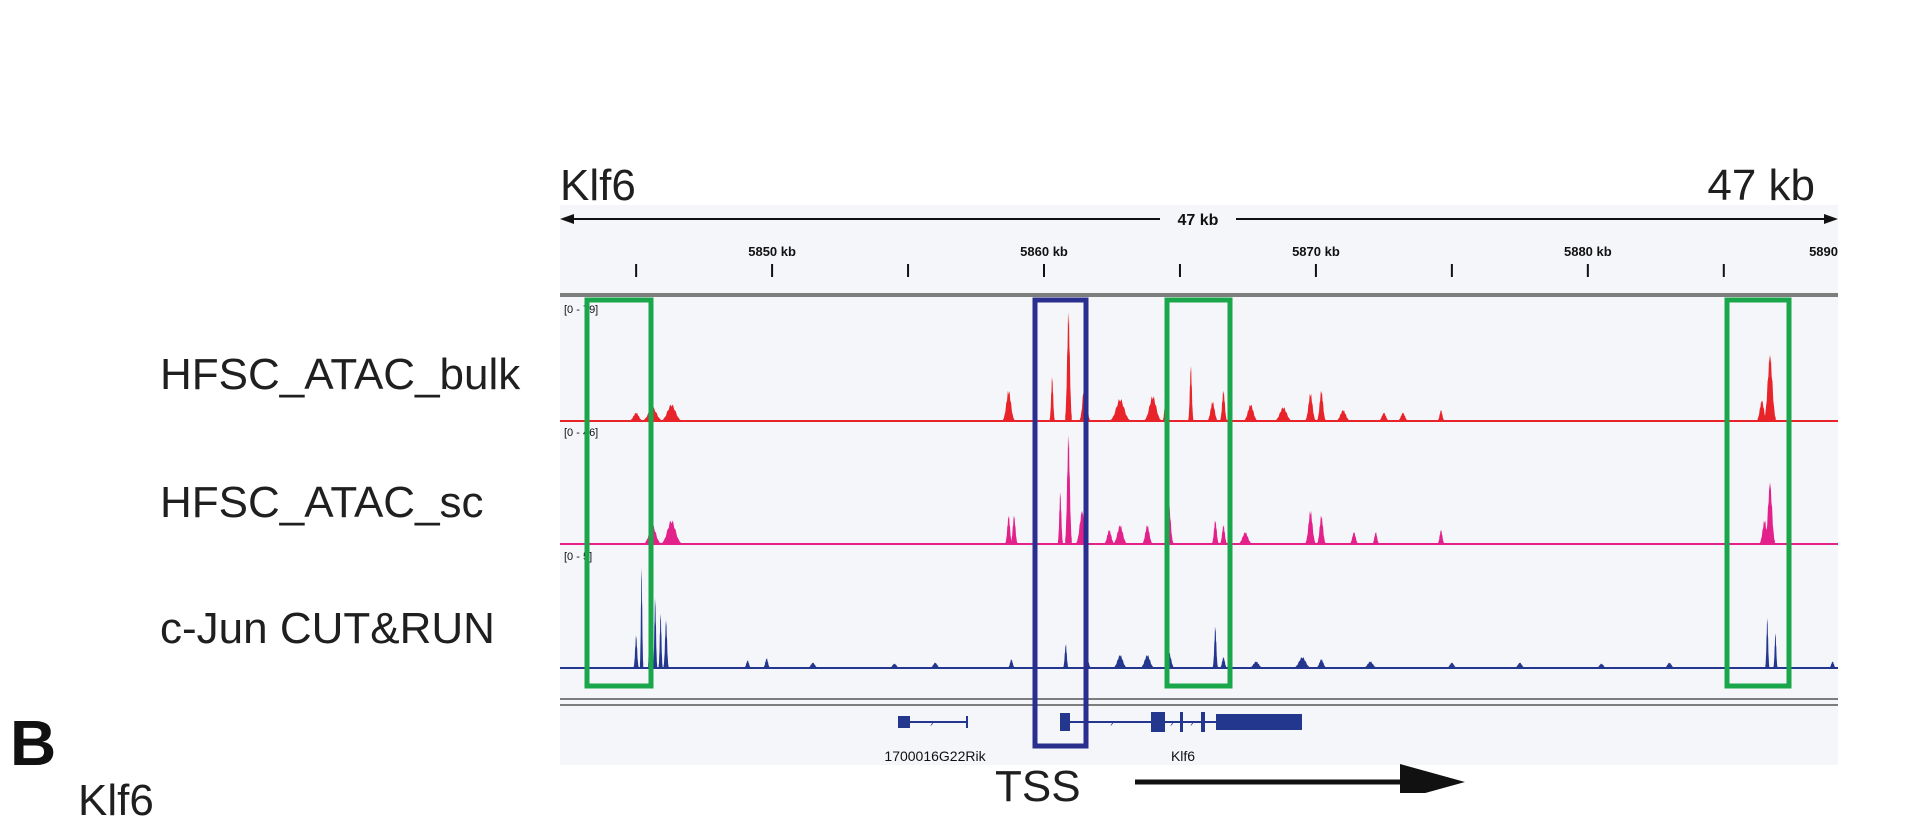 The image size is (1920, 826). I want to click on track-label-cutrun: c-Jun CUT&RUN, so click(327, 628).